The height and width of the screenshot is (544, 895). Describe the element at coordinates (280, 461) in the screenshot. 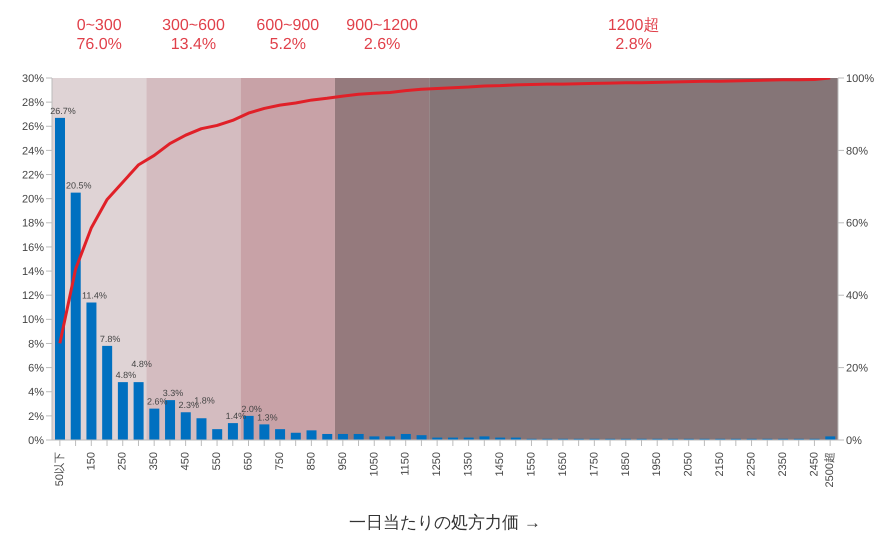

I see `x-tick-label: 750` at that location.